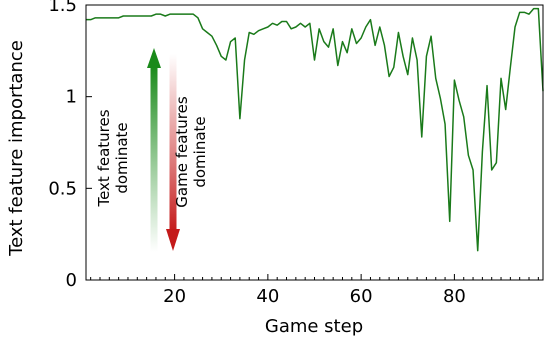 Image resolution: width=544 pixels, height=341 pixels. I want to click on x-axis-label: Game step, so click(314, 326).